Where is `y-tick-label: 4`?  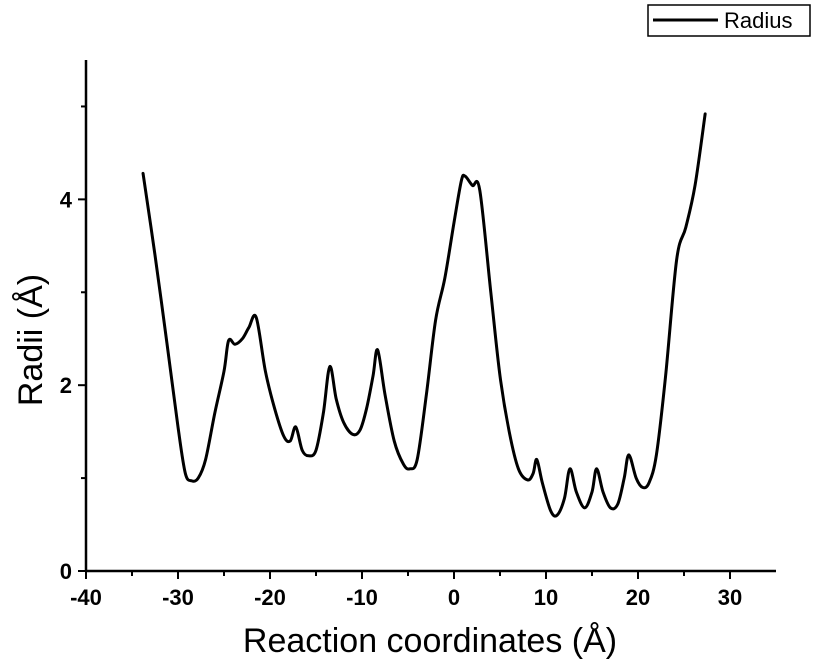 y-tick-label: 4 is located at coordinates (66, 199).